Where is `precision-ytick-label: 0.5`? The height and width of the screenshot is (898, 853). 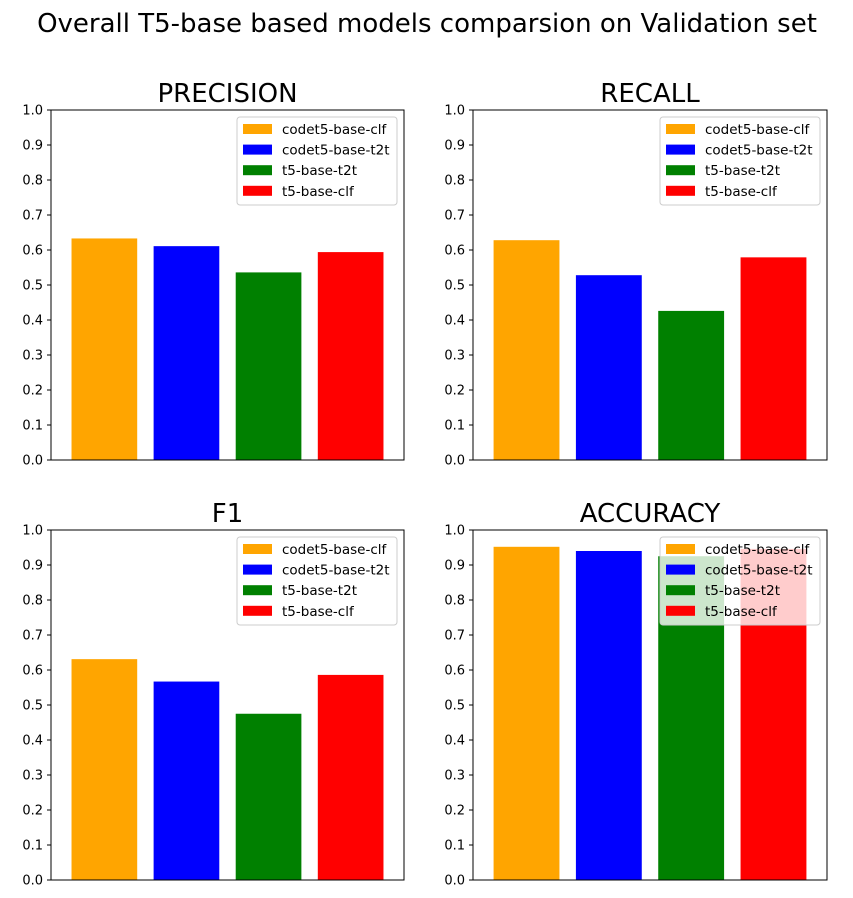
precision-ytick-label: 0.5 is located at coordinates (32, 286).